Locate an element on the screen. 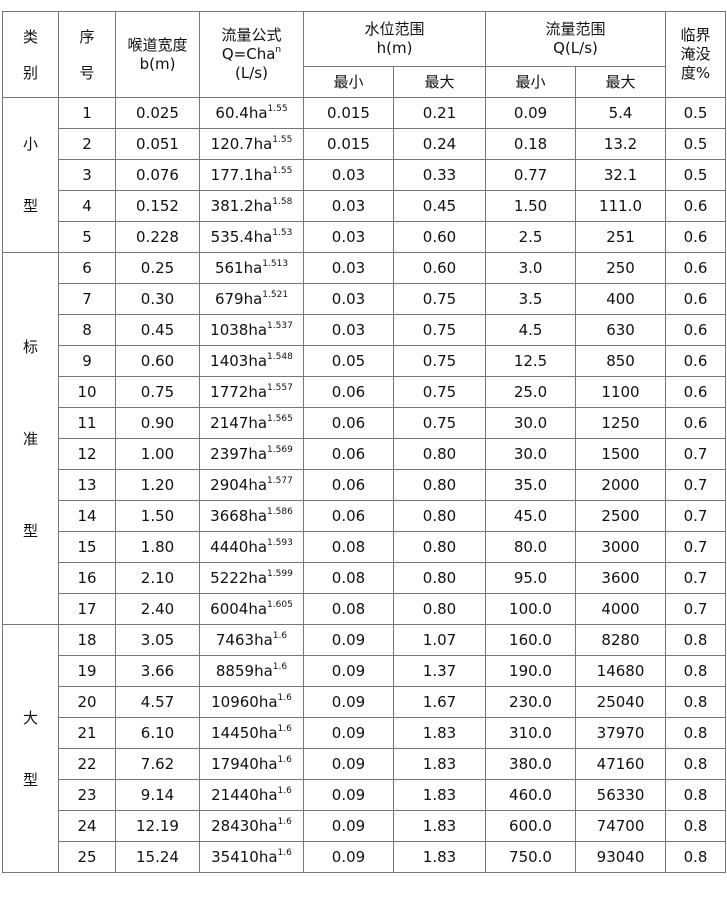 The height and width of the screenshot is (900, 727). cell-no: 1 is located at coordinates (87, 113).